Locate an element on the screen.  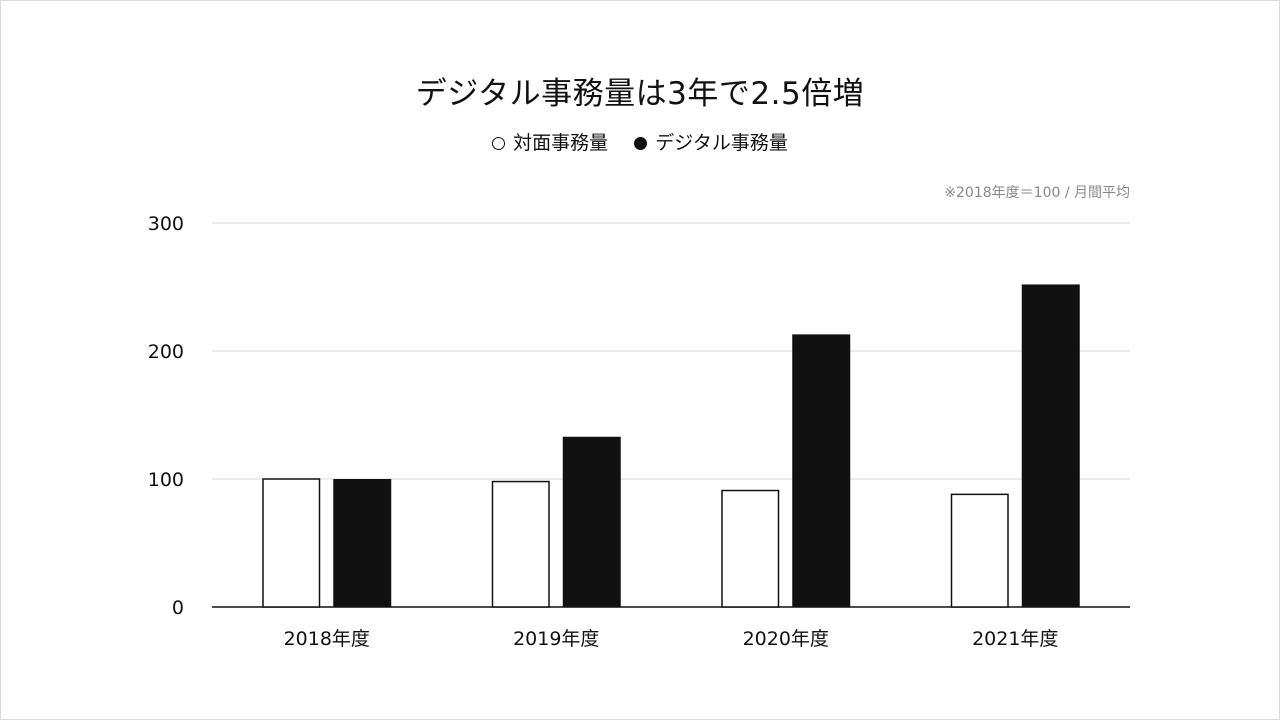
legend-open-circle-icon is located at coordinates (499, 143).